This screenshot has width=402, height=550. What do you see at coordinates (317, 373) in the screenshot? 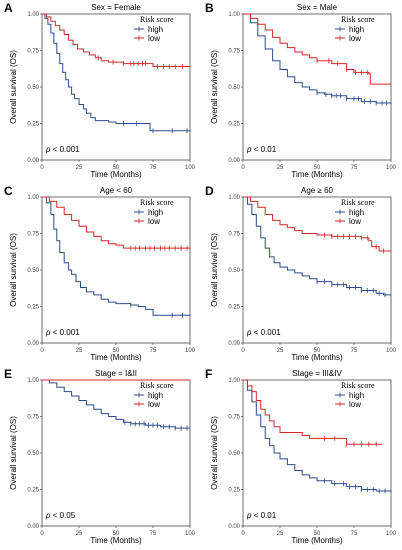
I see `panel-title: Stage = III&IV` at bounding box center [317, 373].